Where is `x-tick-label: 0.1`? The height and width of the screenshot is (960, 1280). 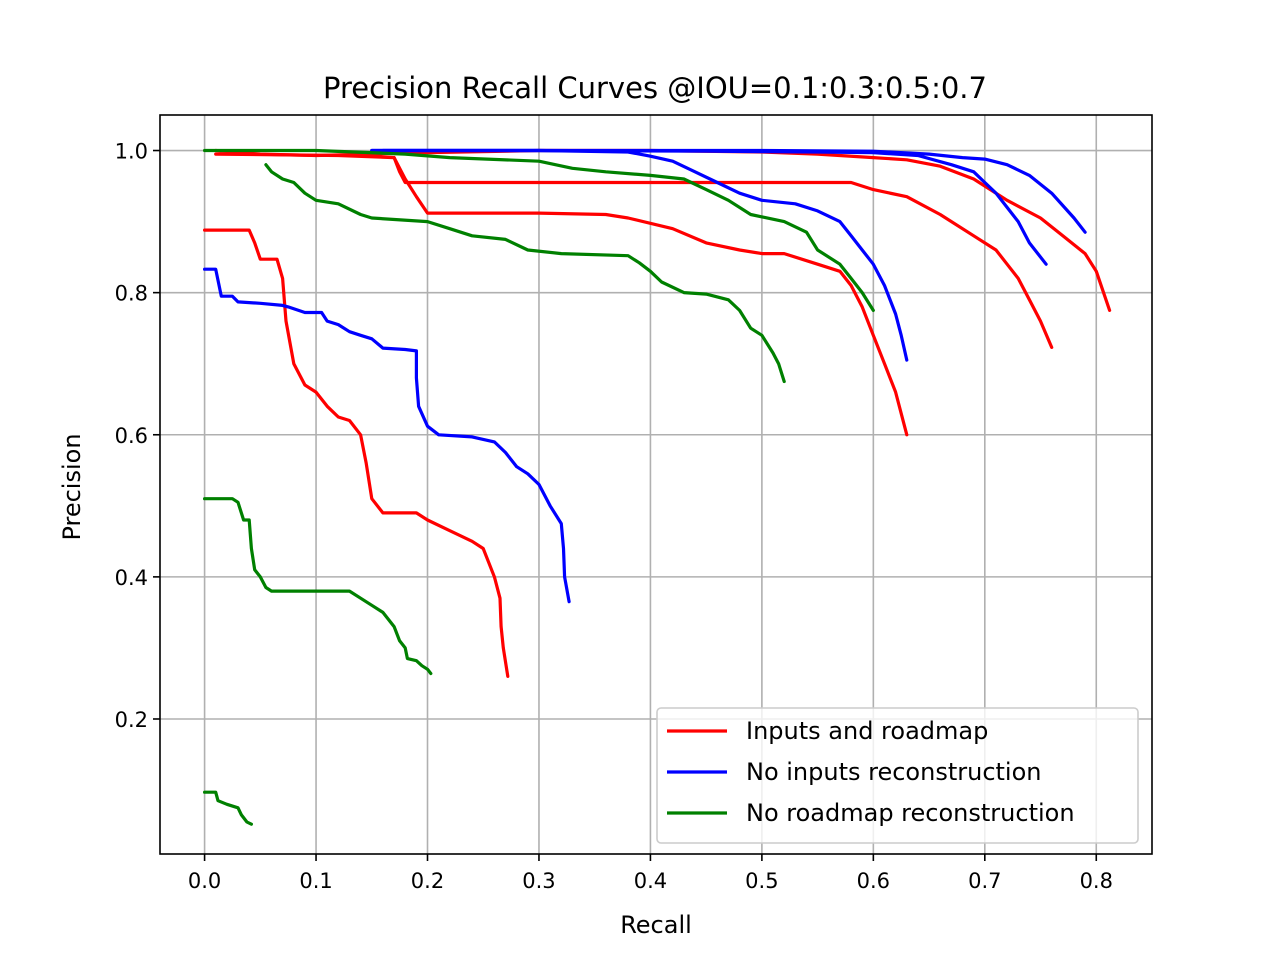 x-tick-label: 0.1 is located at coordinates (315, 881).